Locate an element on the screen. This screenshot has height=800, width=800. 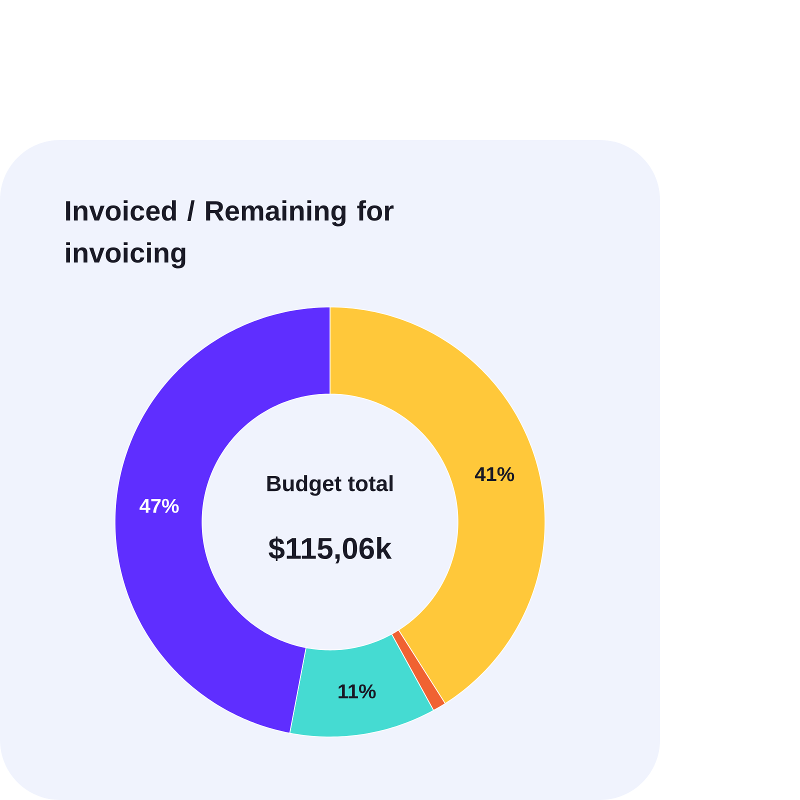
text: Budget total is located at coordinates (330, 485).